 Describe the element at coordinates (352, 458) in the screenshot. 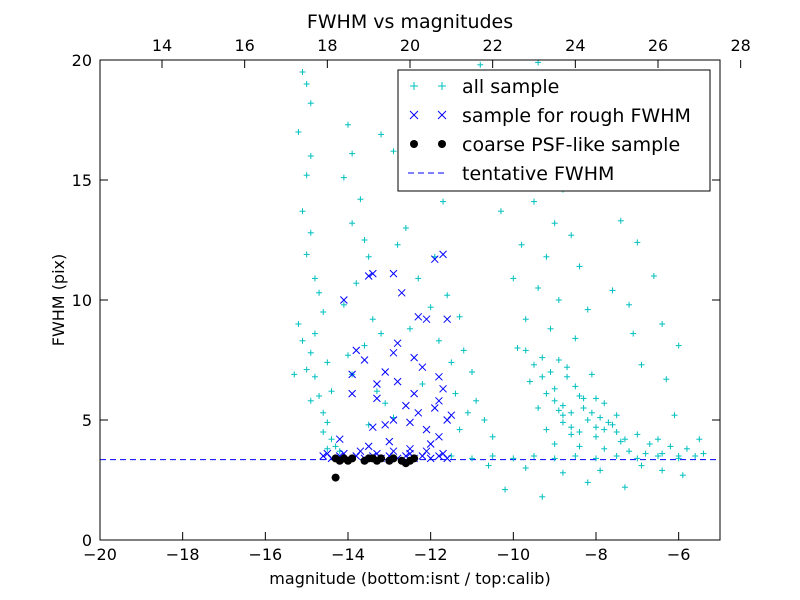

I see `psf-sample-point` at that location.